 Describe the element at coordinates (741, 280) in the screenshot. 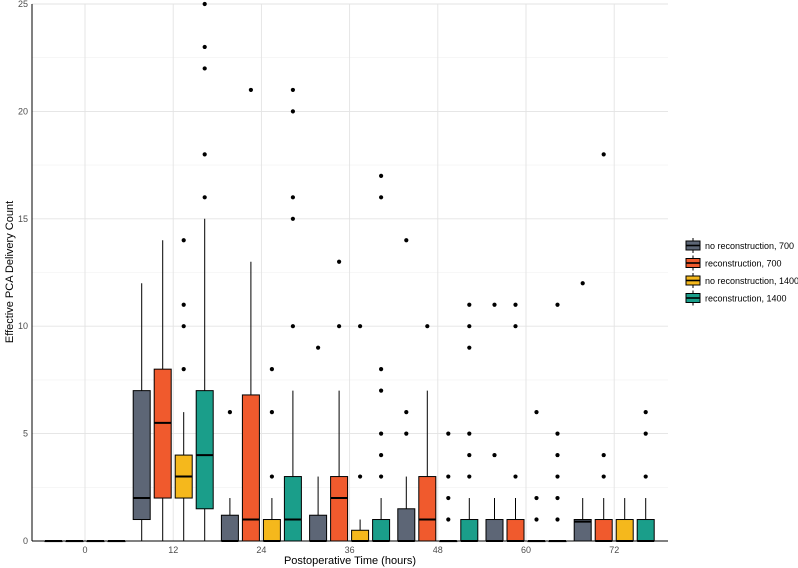

I see `legend-item: no reconstruction, 1400` at that location.